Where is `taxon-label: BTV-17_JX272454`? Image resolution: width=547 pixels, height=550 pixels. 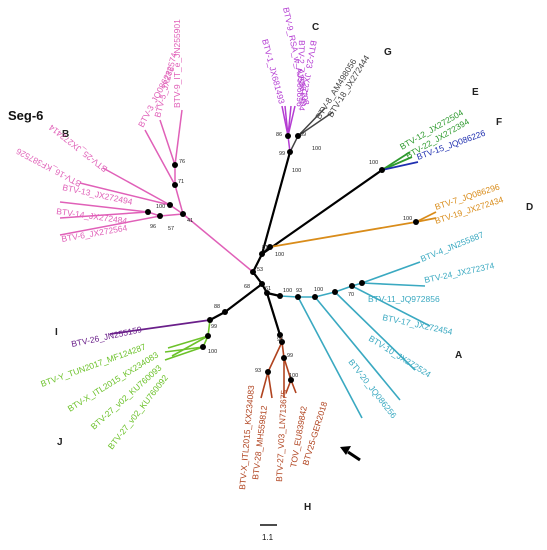
taxon-label: BTV-17_JX272454 is located at coordinates (418, 324).